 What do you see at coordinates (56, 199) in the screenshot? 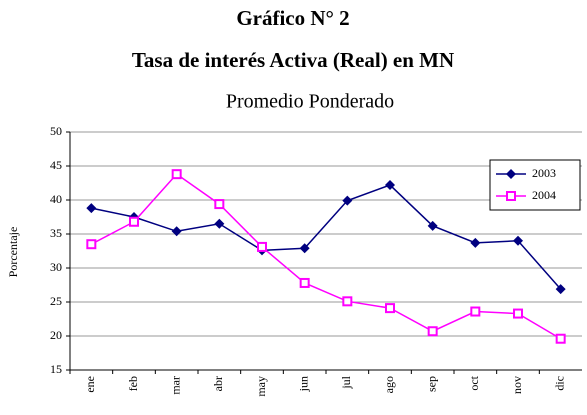
I see `y-tick-label: 40` at bounding box center [56, 199].